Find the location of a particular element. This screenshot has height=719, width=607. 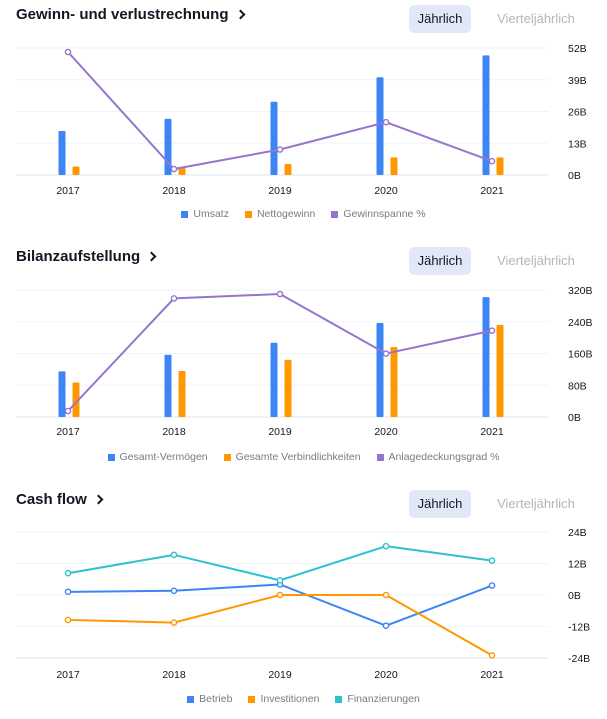

cash-annual-toggle: Jährlich is located at coordinates (440, 504).